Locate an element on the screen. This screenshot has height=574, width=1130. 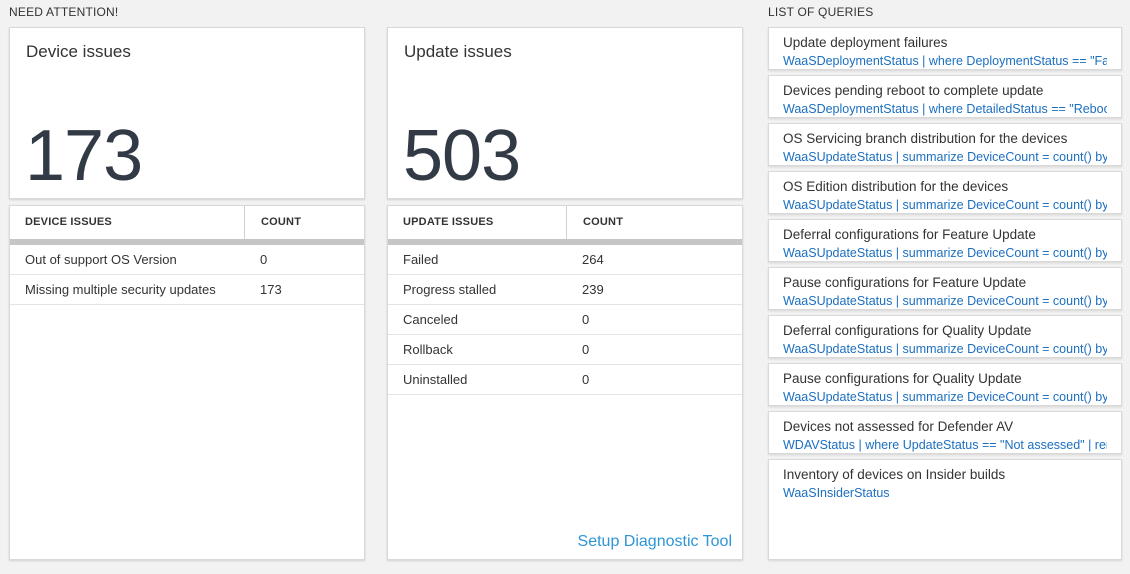
table-row: Rollback 0 is located at coordinates (565, 350).